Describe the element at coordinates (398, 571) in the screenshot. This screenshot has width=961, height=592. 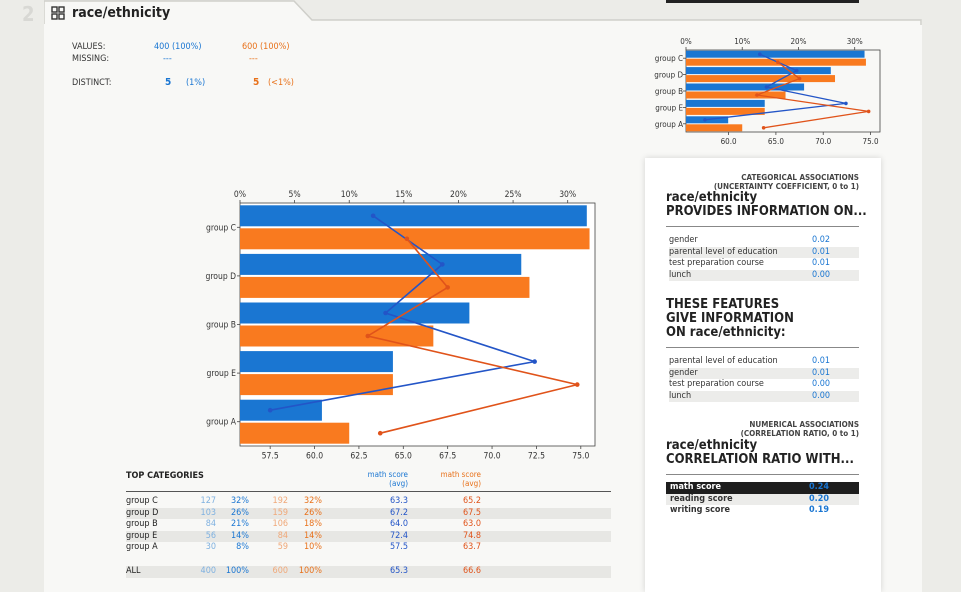
I see `cell-bavg: 65.3` at that location.